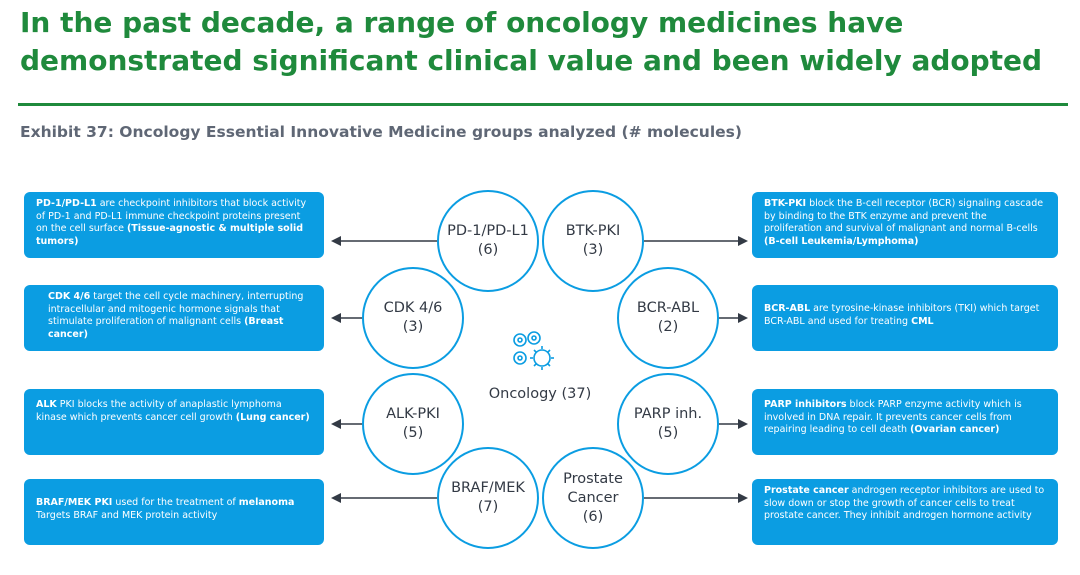 This screenshot has height=575, width=1080. What do you see at coordinates (413, 424) in the screenshot?
I see `circle-alk: ALK-PKI (5)` at bounding box center [413, 424].